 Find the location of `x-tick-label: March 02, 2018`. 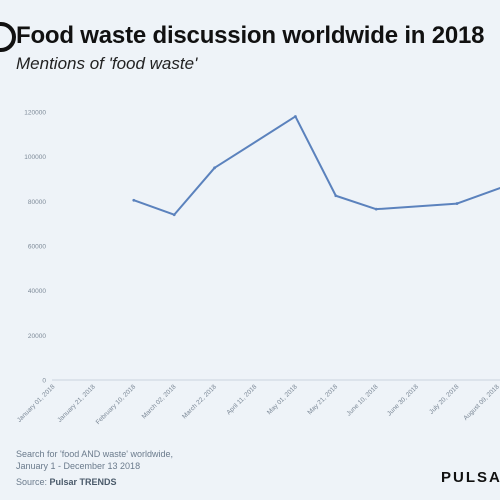

x-tick-label: March 02, 2018 is located at coordinates (159, 401).